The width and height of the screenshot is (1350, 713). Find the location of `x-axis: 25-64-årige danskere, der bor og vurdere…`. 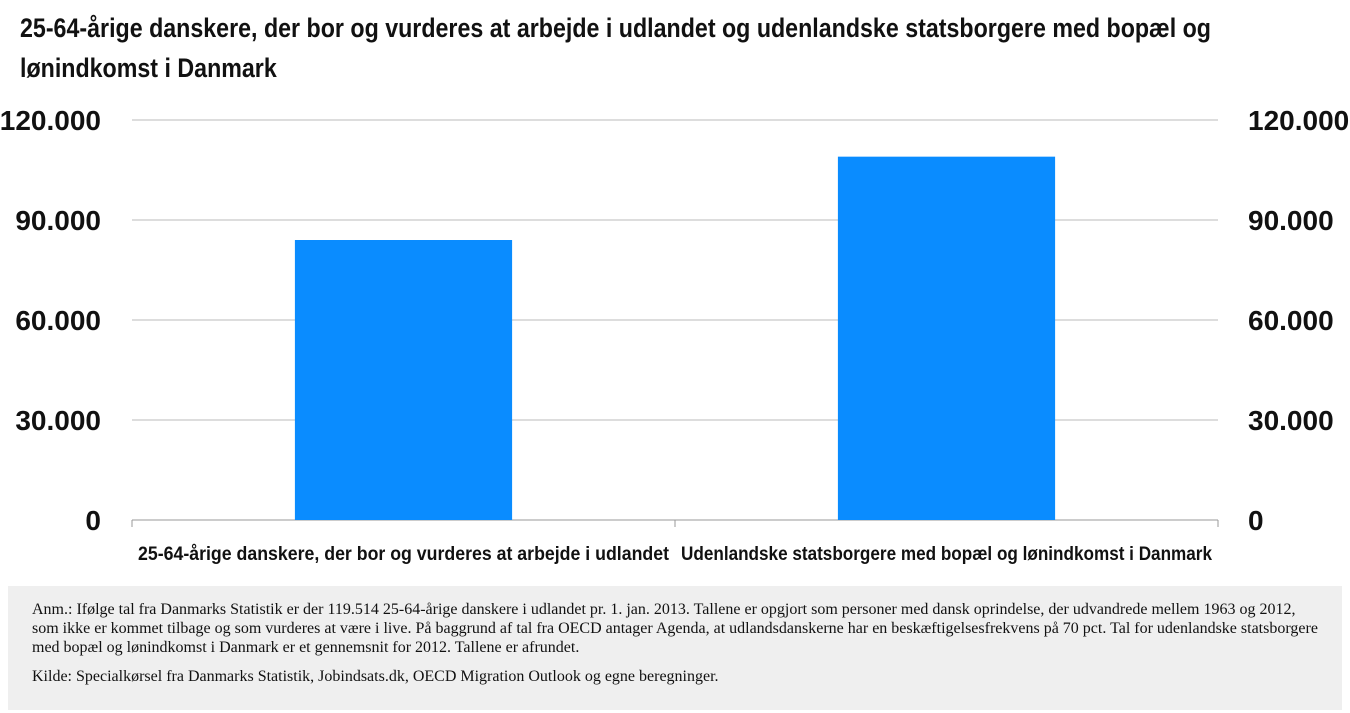

x-axis: 25-64-årige danskere, der bor og vurdere… is located at coordinates (675, 542).